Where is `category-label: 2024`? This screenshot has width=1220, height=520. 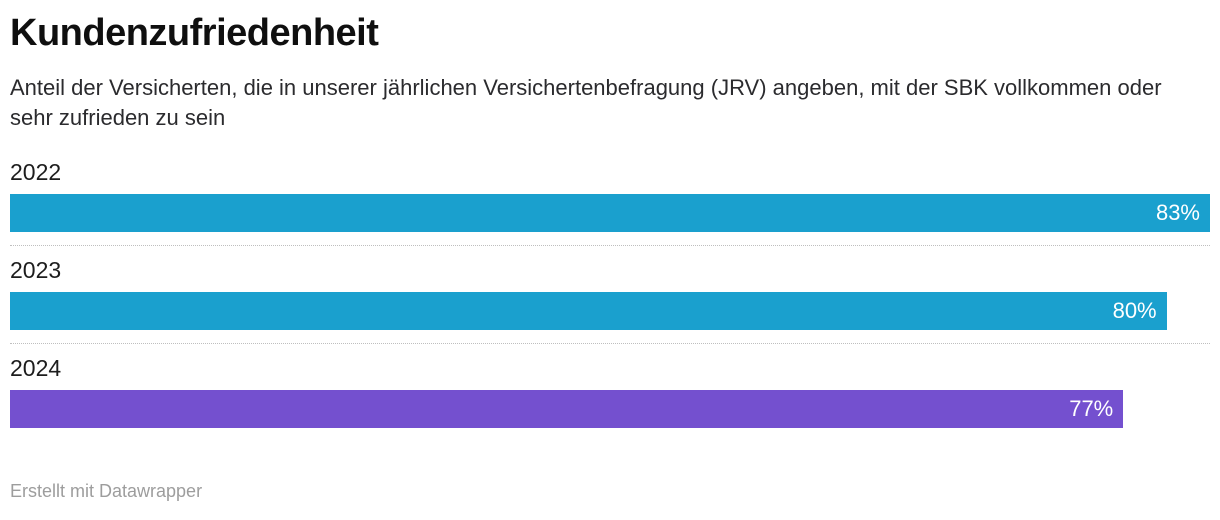
category-label: 2024 is located at coordinates (36, 367).